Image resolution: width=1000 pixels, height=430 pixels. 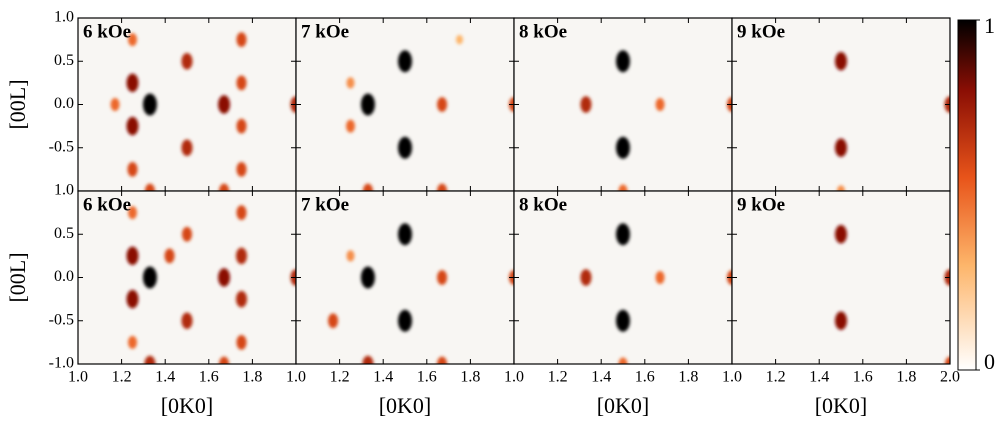 I want to click on panel: 7 kOe 1.0 1.2 1.4 1.6 1.8 [0K0], so click(x=400, y=304).